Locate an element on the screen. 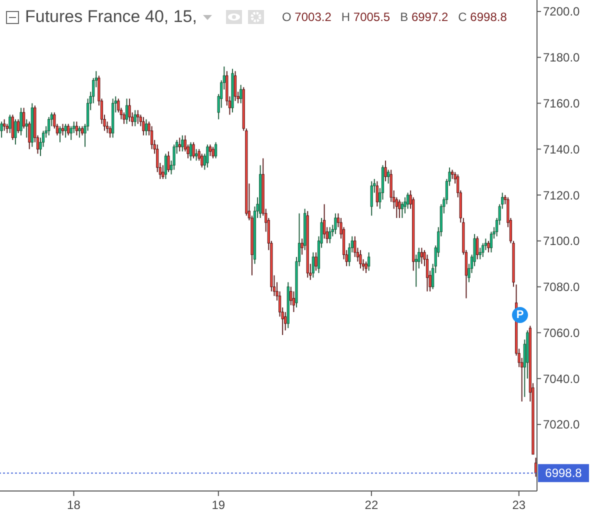  annotation: P is located at coordinates (520, 315).